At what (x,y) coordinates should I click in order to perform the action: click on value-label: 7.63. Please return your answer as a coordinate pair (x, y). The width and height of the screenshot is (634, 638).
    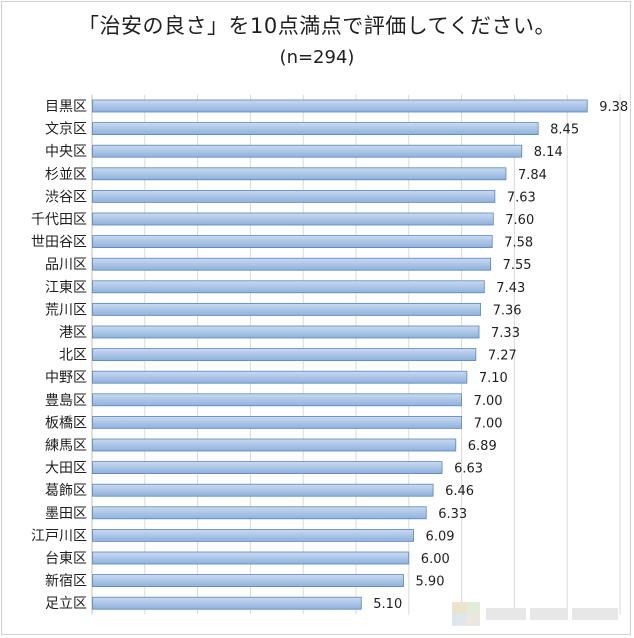
    Looking at the image, I should click on (521, 197).